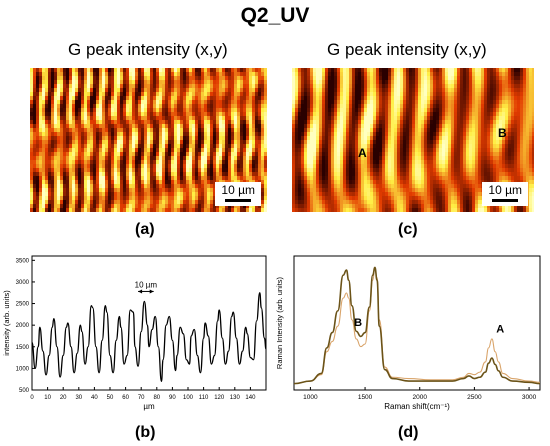 The image size is (550, 446). Describe the element at coordinates (140, 291) in the screenshot. I see `profile-annotation-arrowhead-left` at that location.